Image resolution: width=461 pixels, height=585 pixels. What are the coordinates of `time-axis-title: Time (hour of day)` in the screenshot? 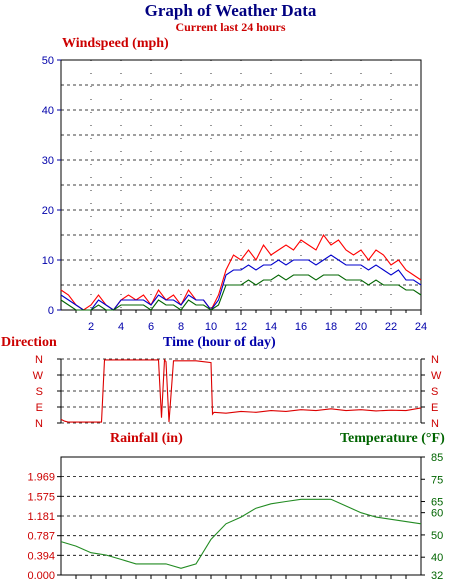 It's located at (219, 342).